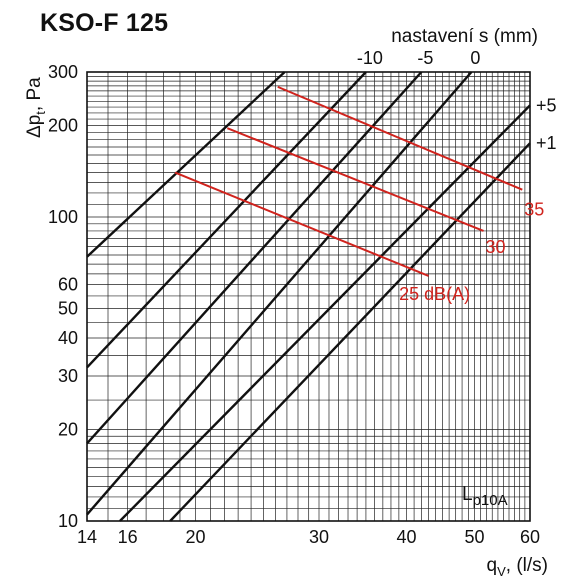  Describe the element at coordinates (87, 537) in the screenshot. I see `x-tick-label: 14` at that location.